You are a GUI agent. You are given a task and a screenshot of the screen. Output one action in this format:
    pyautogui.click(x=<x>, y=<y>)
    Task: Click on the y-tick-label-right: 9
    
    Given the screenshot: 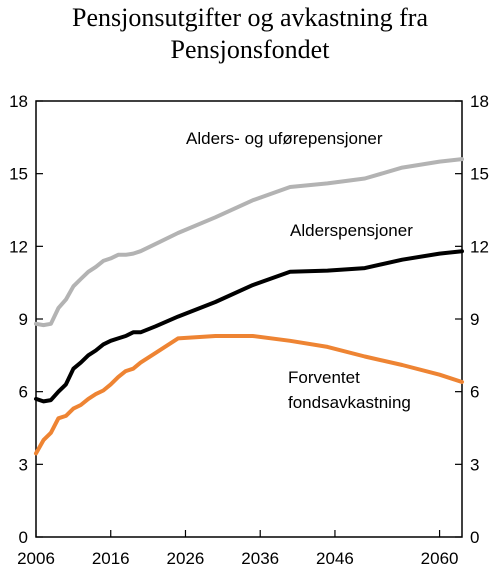 What is the action you would take?
    pyautogui.click(x=474, y=319)
    